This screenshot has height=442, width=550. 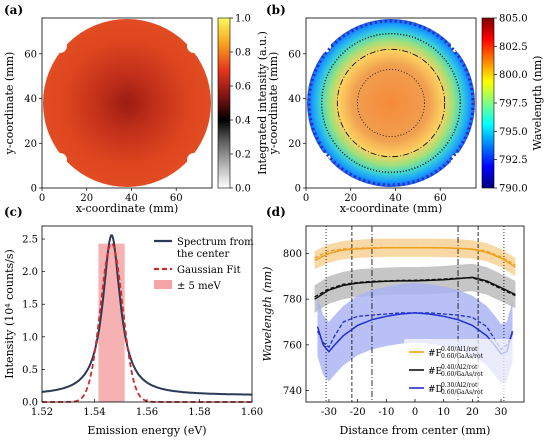 I want to click on panel-a-colorbar-label: Integrated intensity (a.u.), so click(x=262, y=103).